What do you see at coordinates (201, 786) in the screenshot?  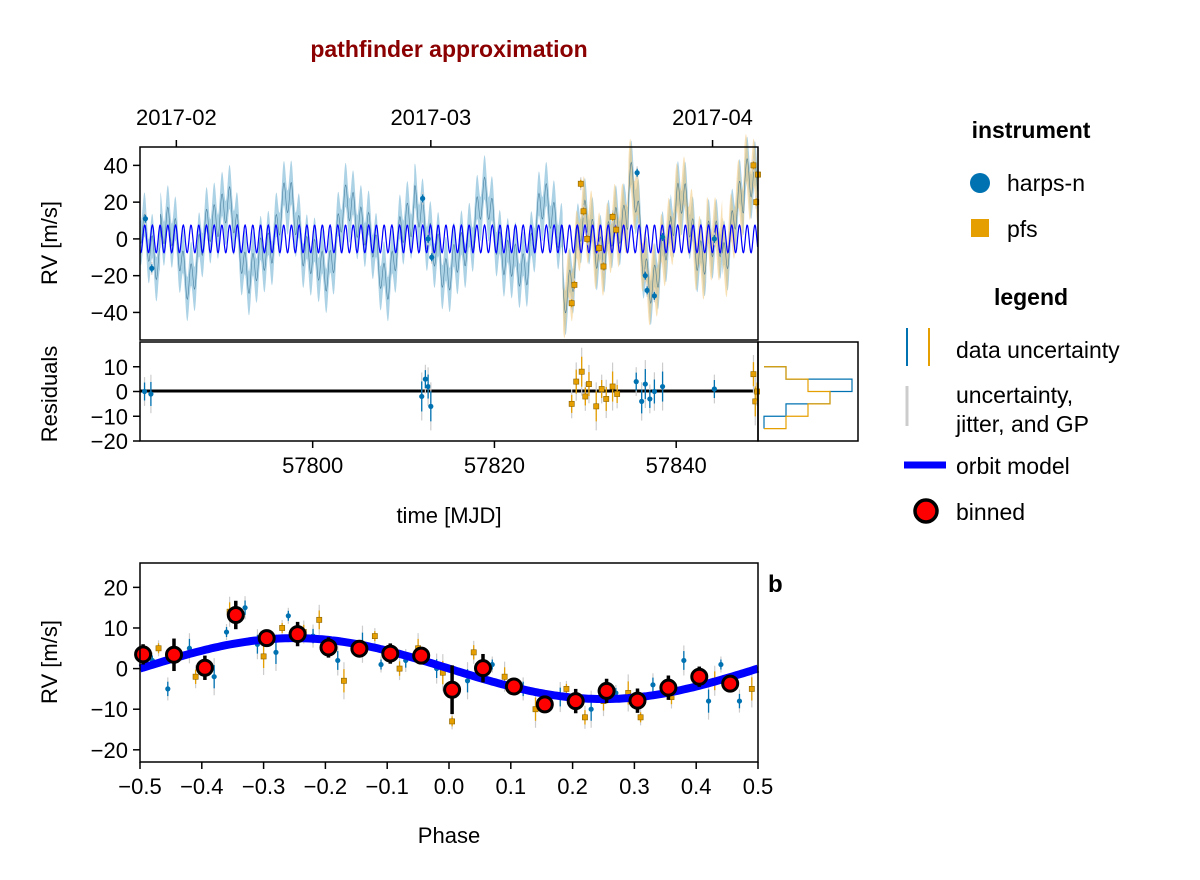 I see `x-tick-label: −0.4` at bounding box center [201, 786].